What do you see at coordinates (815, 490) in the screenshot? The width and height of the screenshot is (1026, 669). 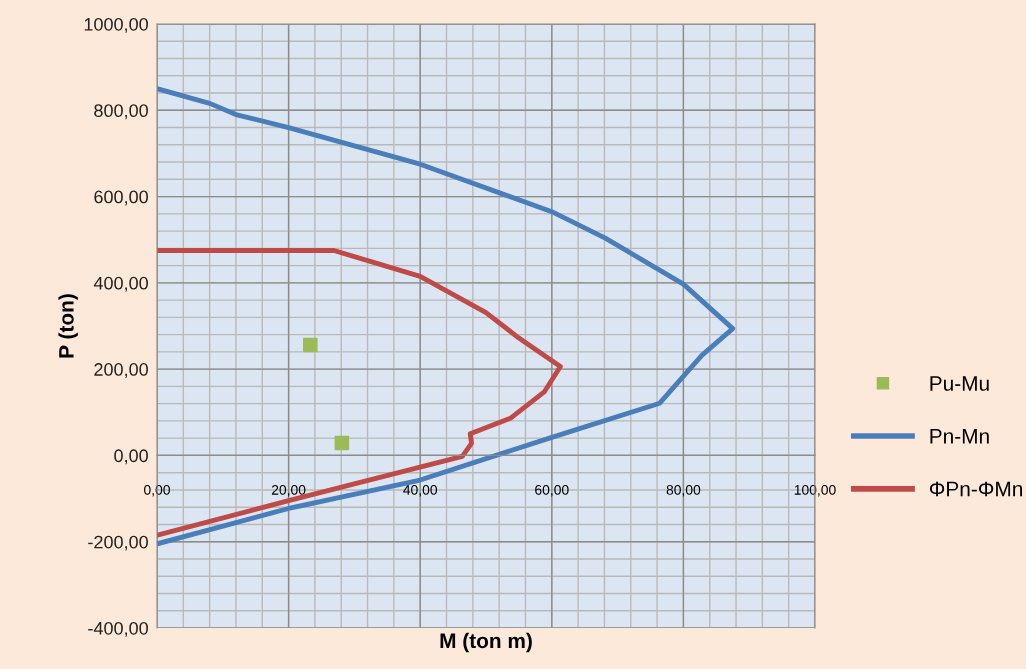 I see `x-tick-label: 100,00` at bounding box center [815, 490].